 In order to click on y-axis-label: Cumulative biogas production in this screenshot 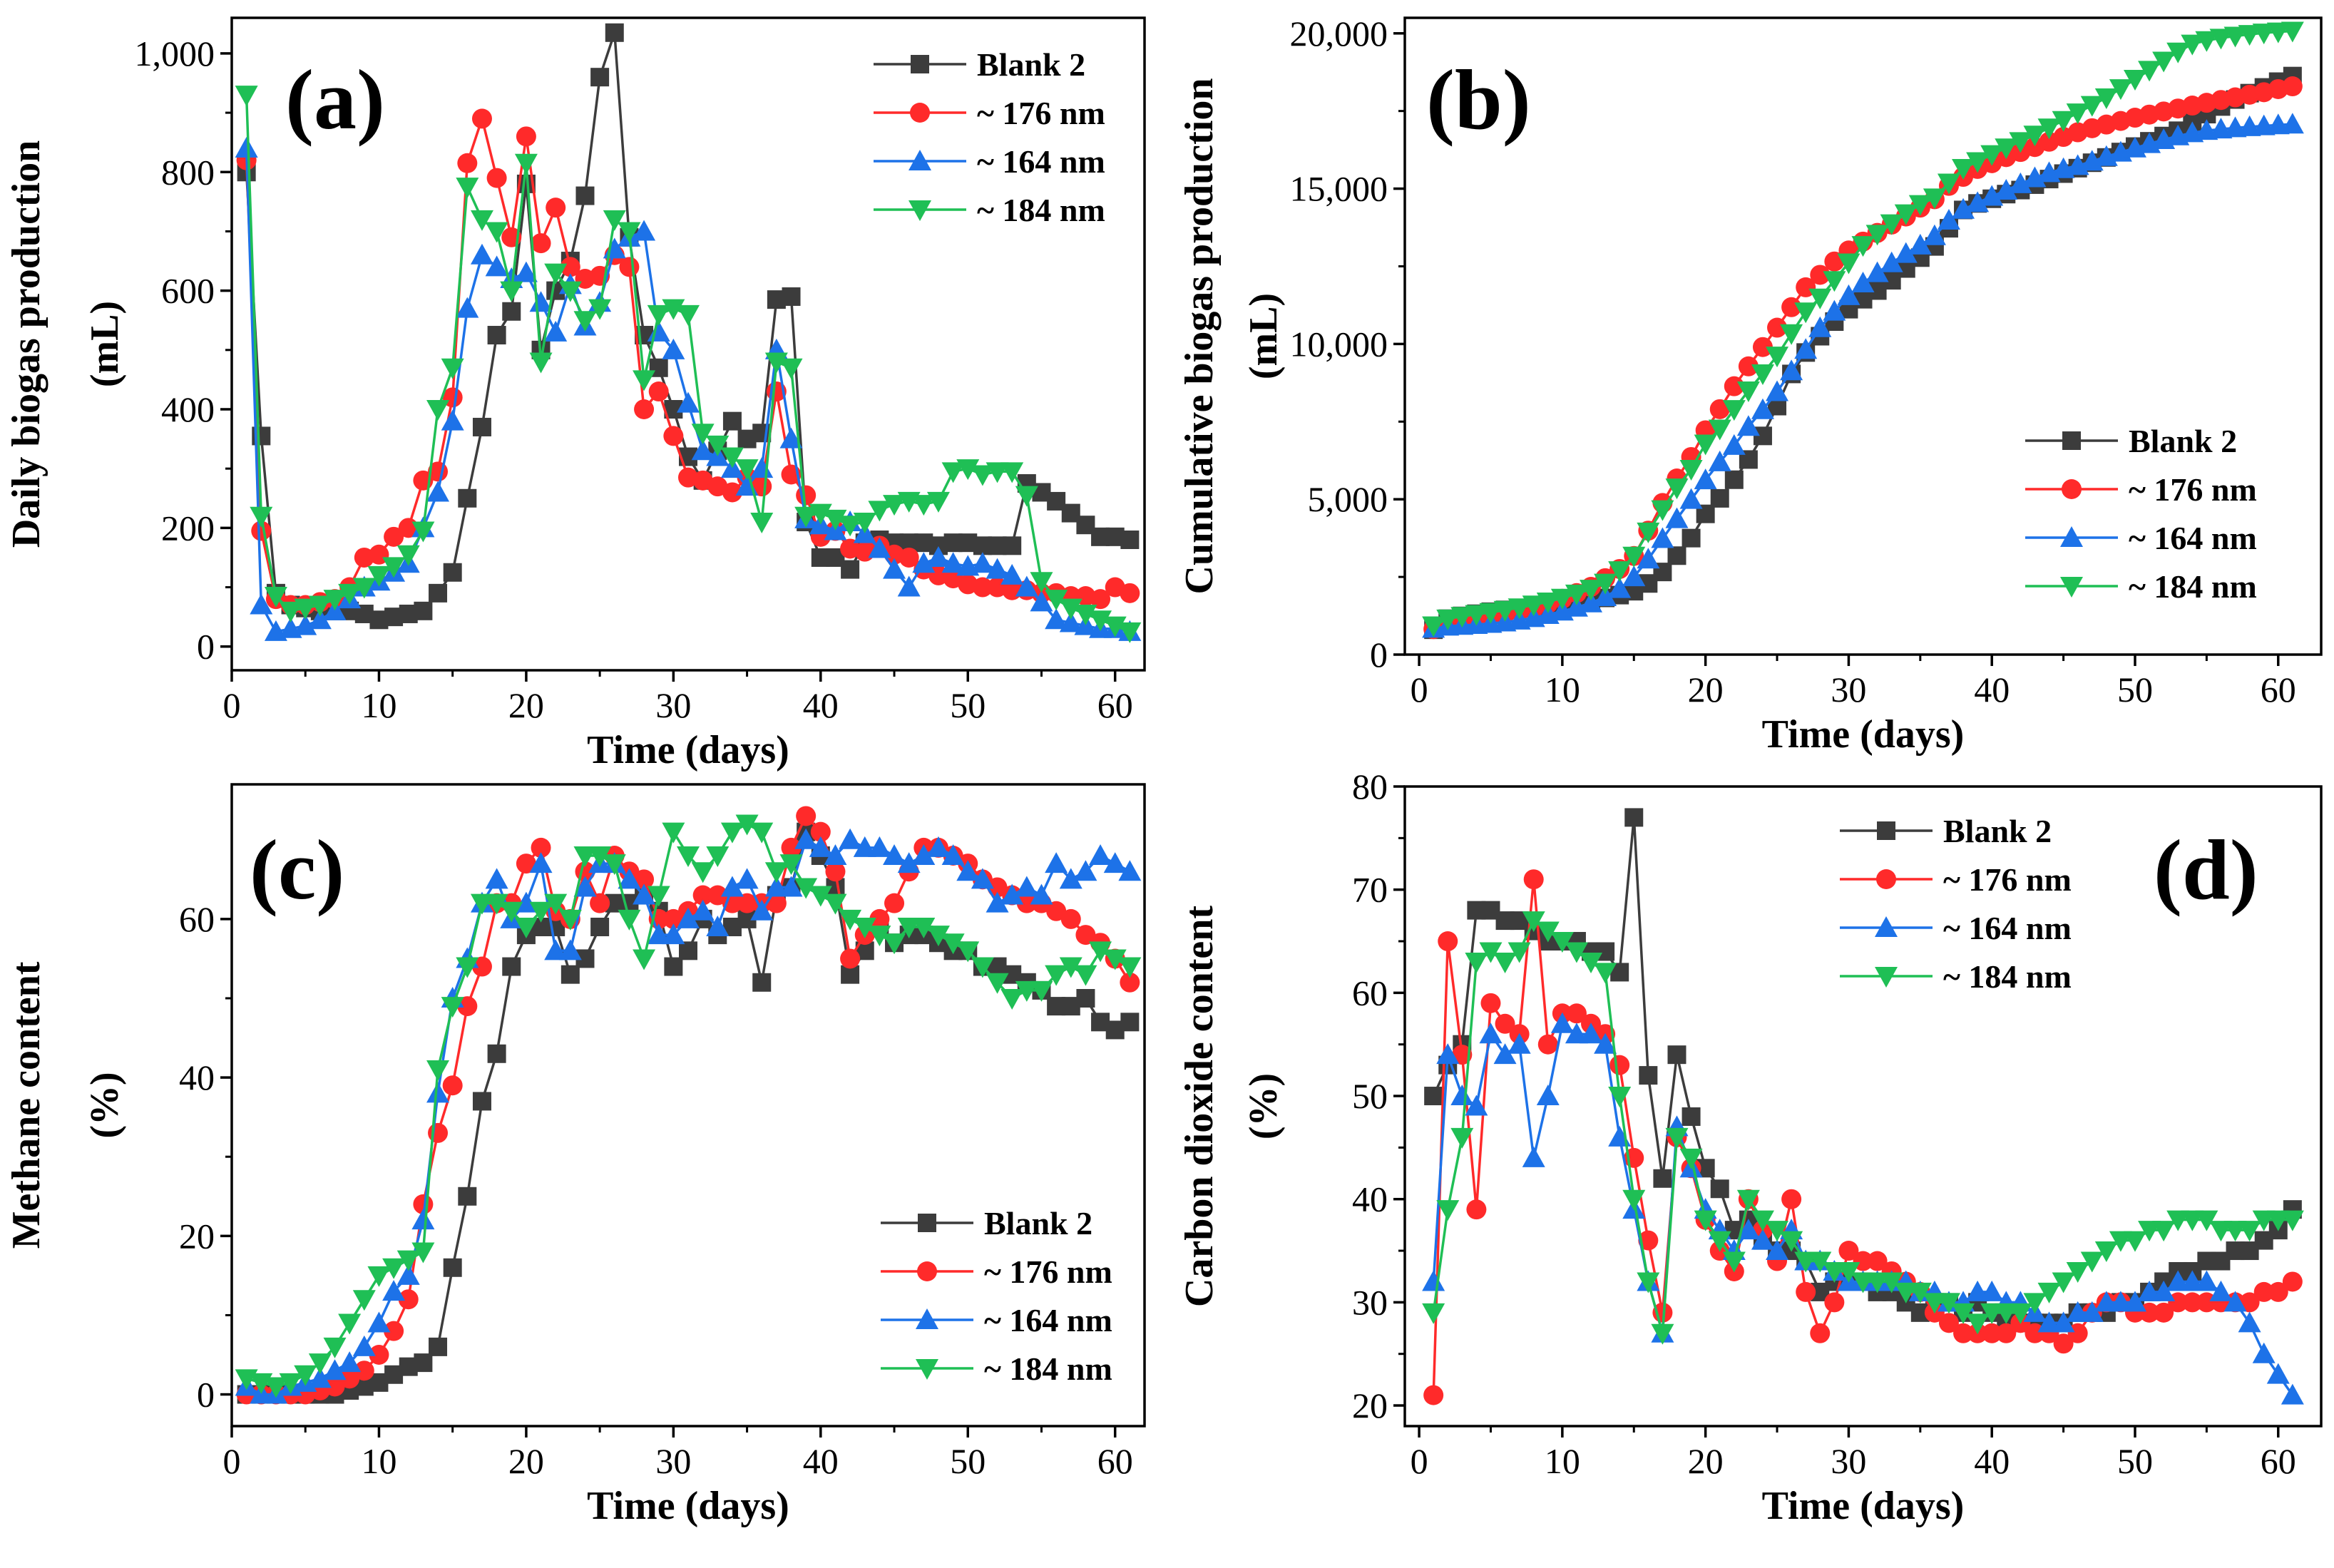, I will do `click(1199, 336)`.